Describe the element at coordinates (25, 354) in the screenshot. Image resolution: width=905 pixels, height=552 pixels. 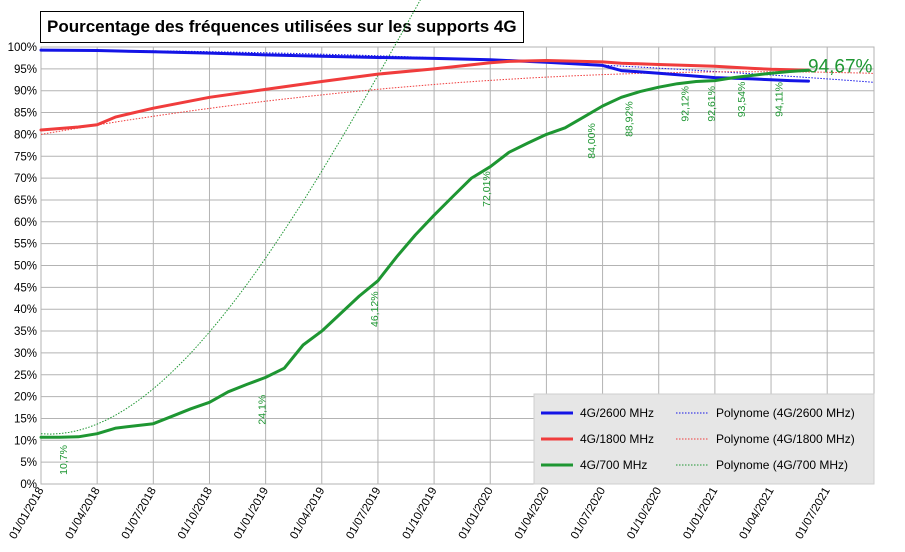
I see `y-tick-label: 30%` at that location.